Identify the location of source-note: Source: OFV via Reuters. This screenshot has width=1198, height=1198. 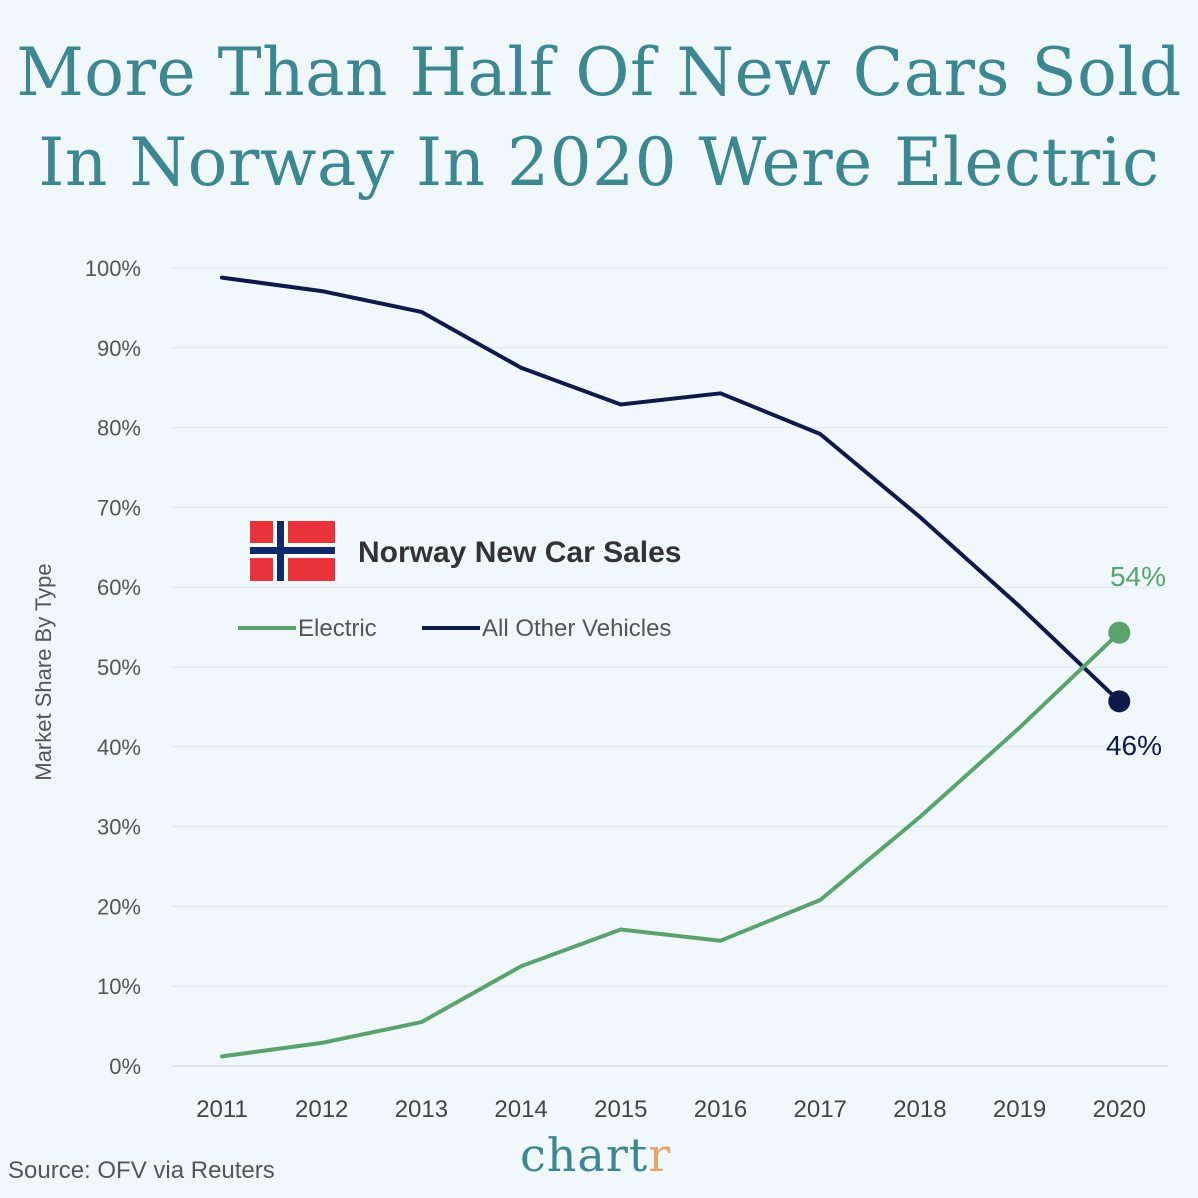
(141, 1170).